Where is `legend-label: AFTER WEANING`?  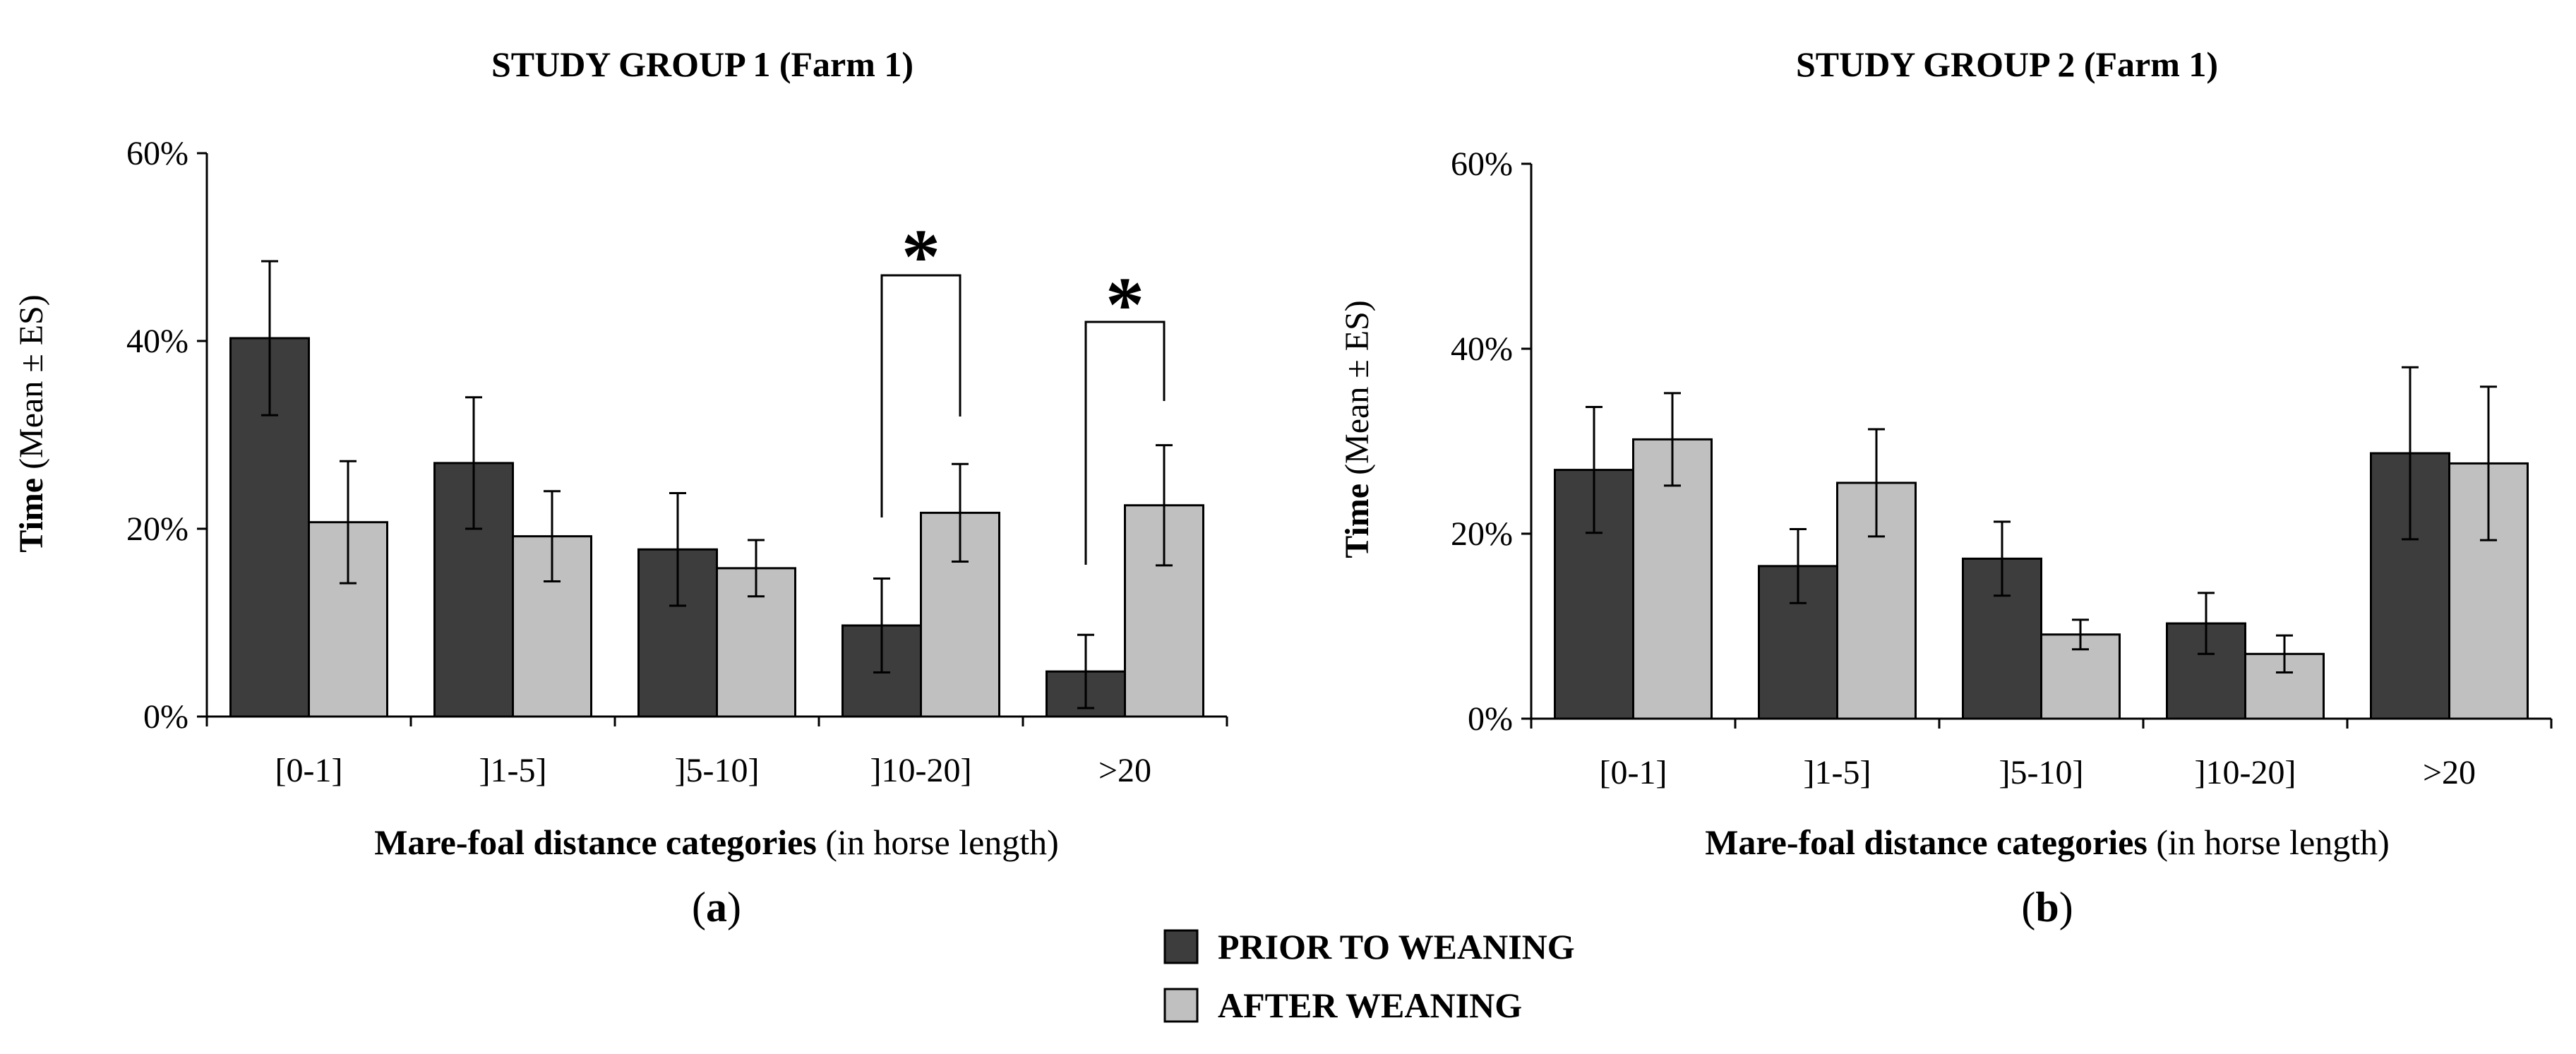 legend-label: AFTER WEANING is located at coordinates (1370, 1005).